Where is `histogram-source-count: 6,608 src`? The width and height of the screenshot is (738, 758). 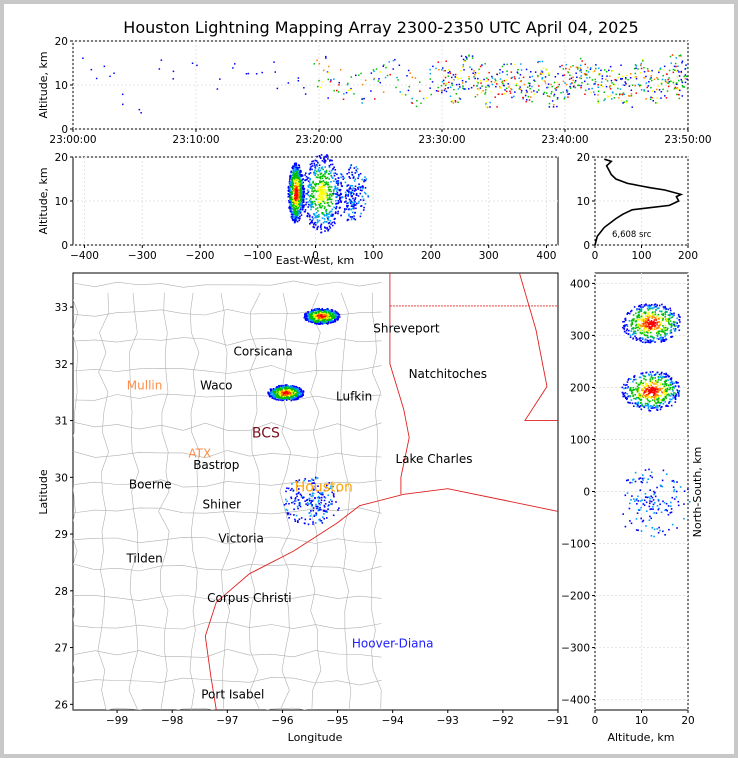
histogram-source-count: 6,608 src is located at coordinates (632, 235).